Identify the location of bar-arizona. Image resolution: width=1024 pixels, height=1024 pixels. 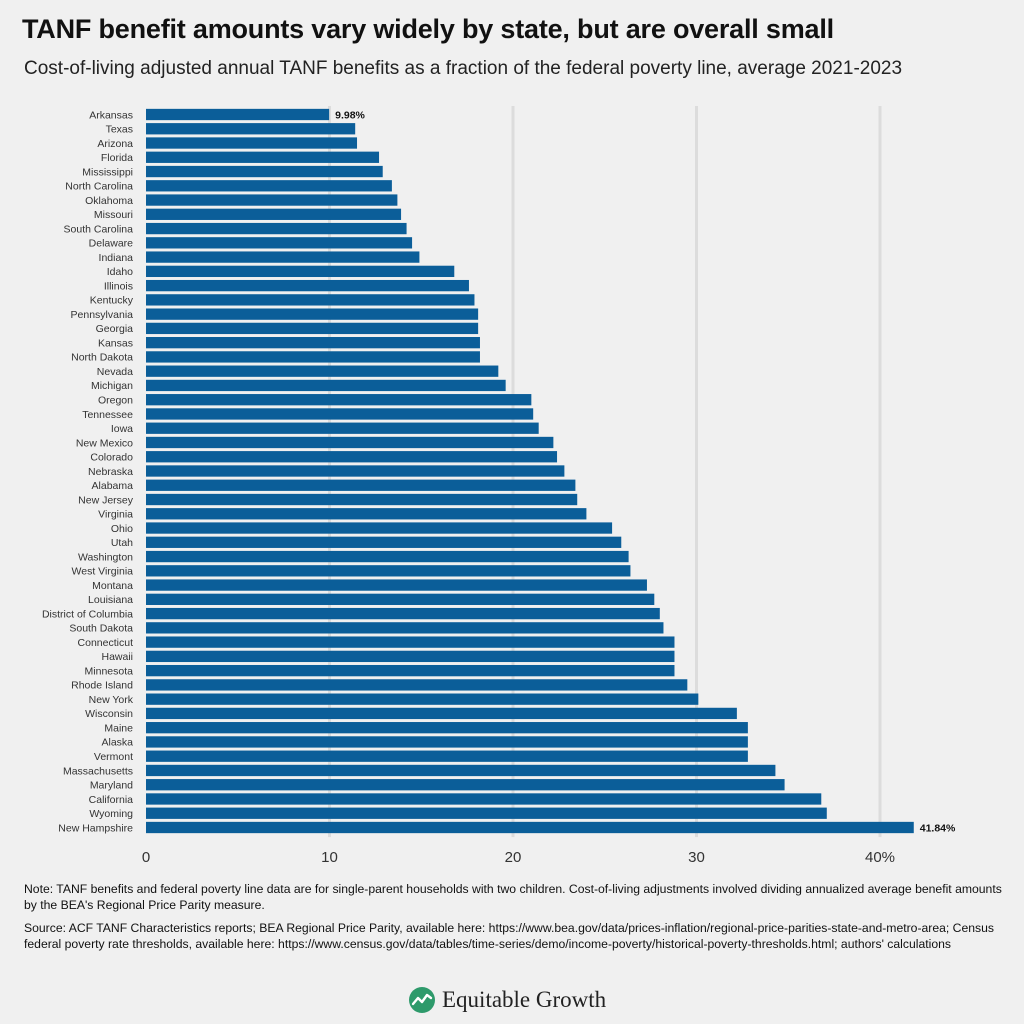
(252, 143).